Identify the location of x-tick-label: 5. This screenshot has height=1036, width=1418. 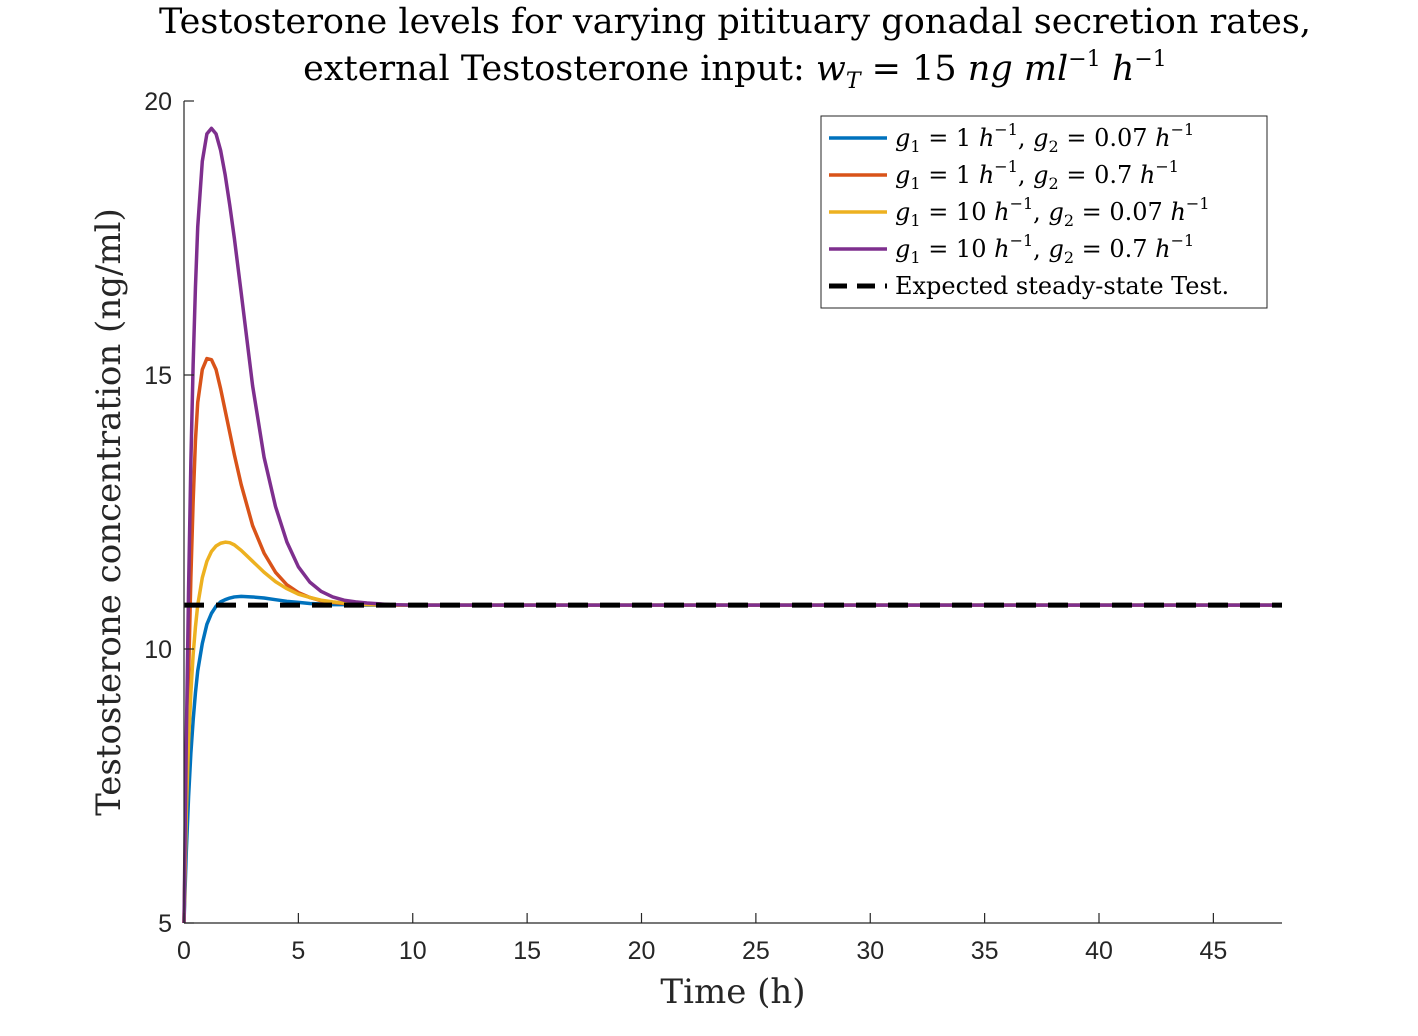
(298, 951).